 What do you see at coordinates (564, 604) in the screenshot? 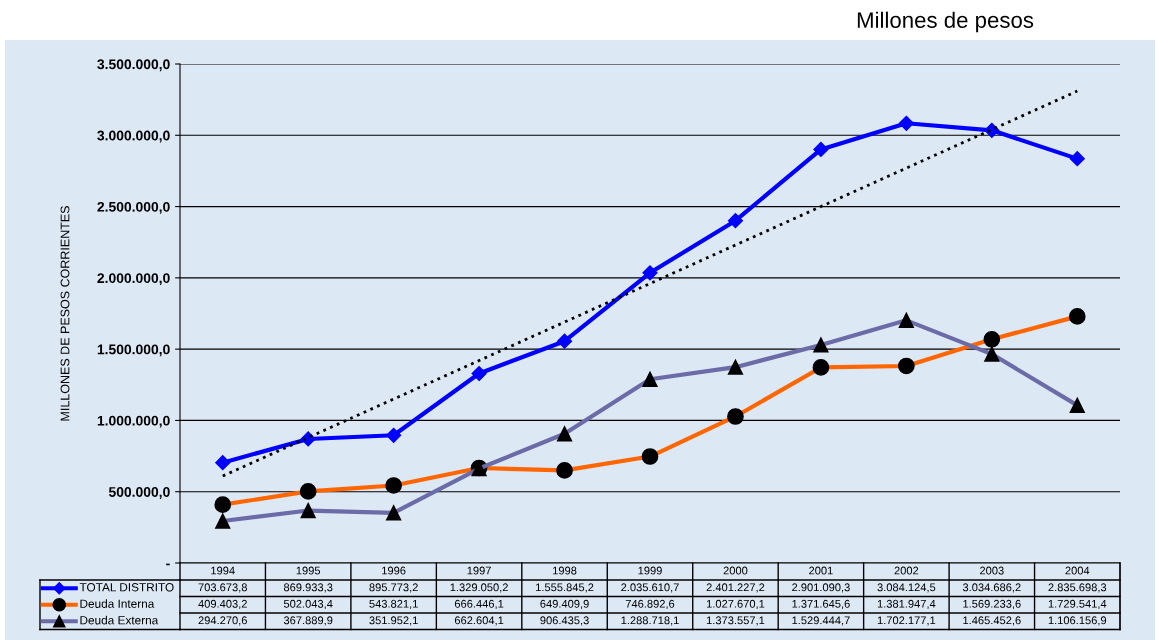
I see `data-label: 649.409,9` at bounding box center [564, 604].